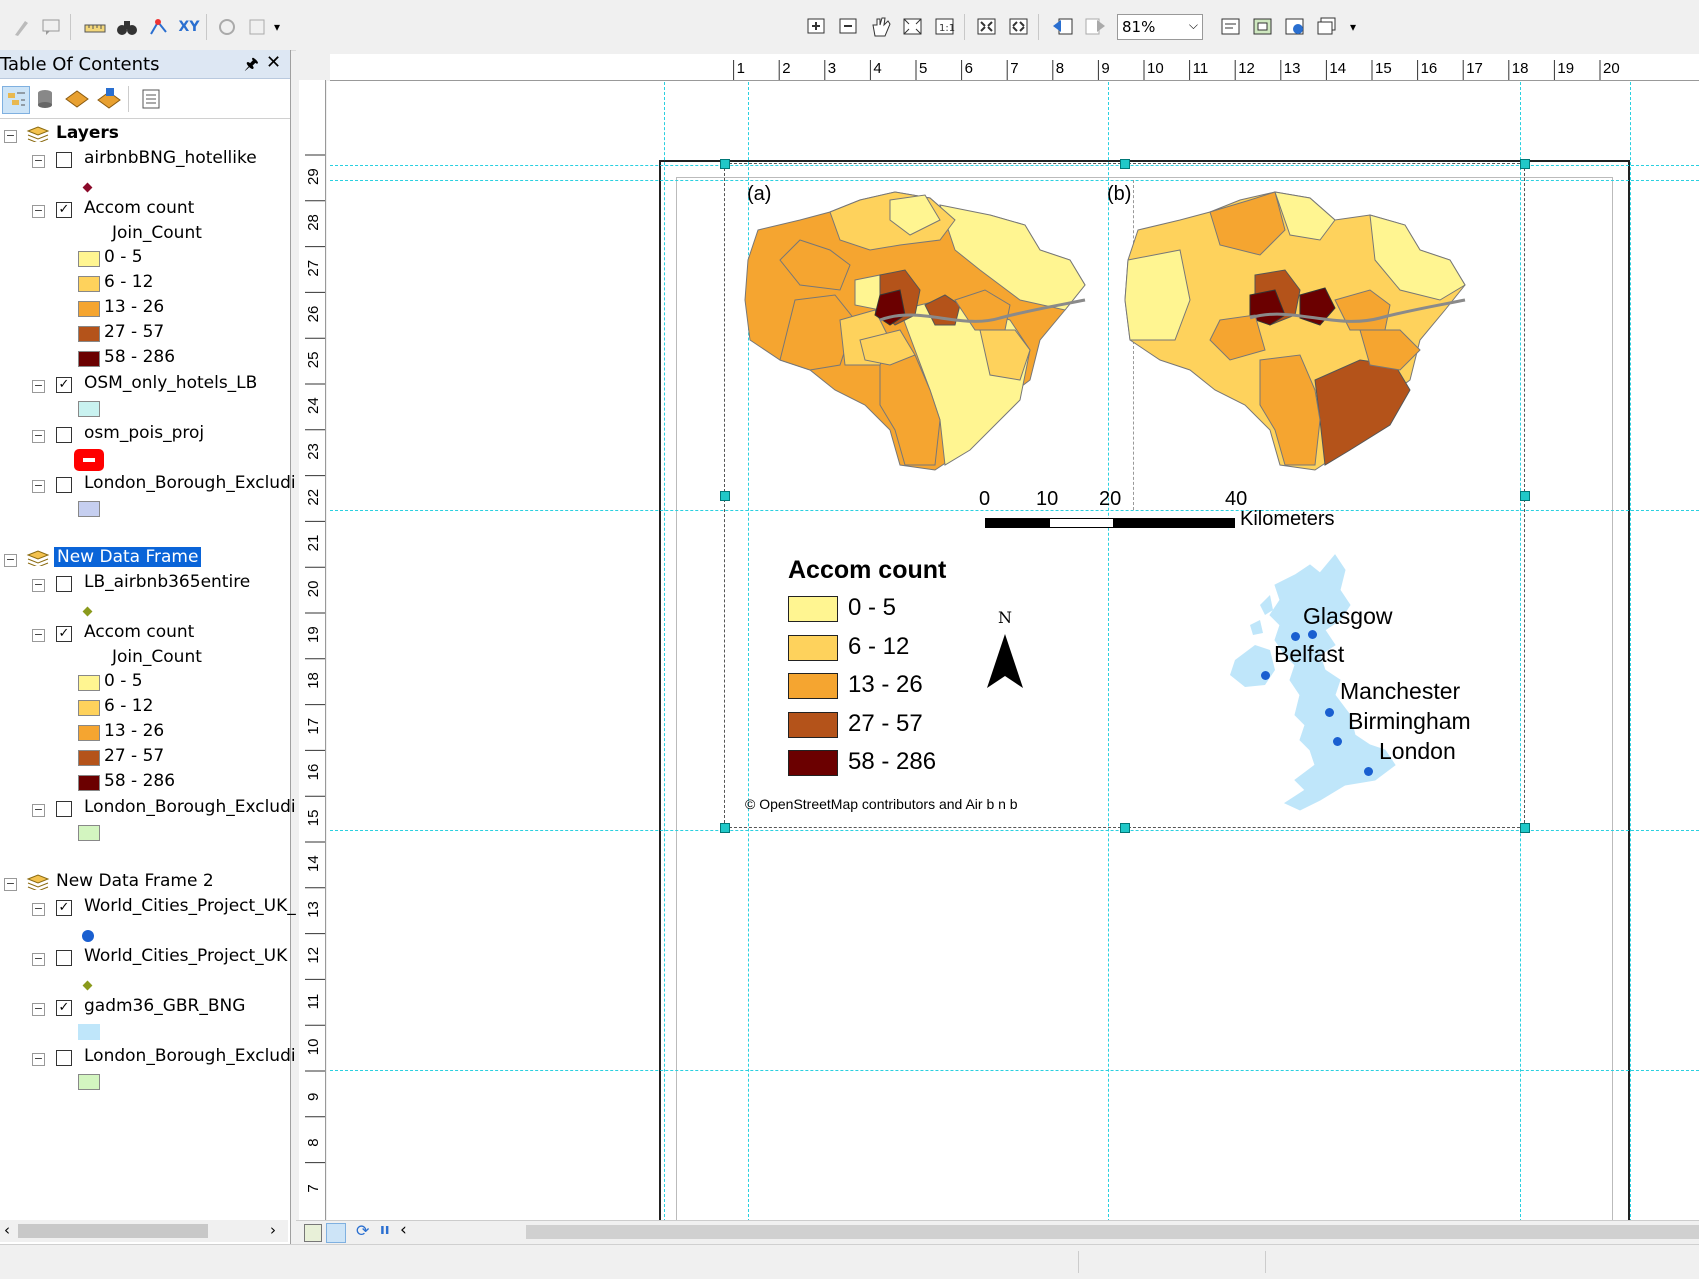 This screenshot has width=1699, height=1279. What do you see at coordinates (385, 1230) in the screenshot?
I see `pause-drawing-icon: ıı` at bounding box center [385, 1230].